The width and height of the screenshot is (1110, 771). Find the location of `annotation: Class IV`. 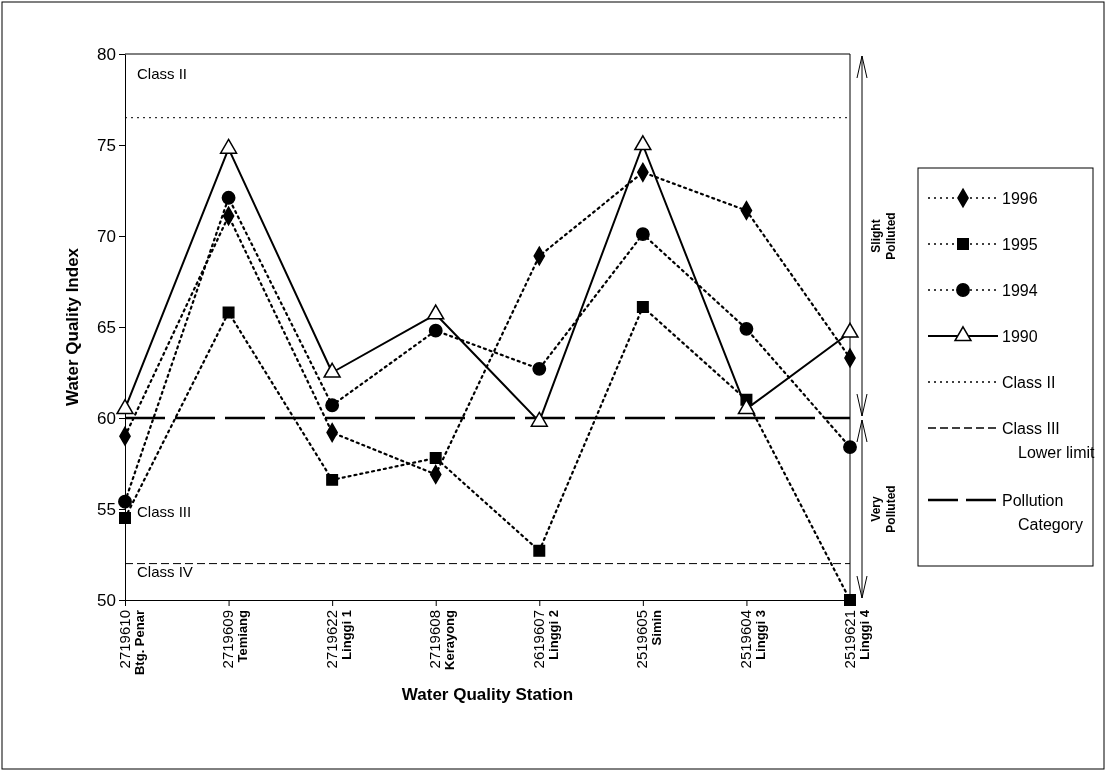

annotation: Class IV is located at coordinates (165, 572).